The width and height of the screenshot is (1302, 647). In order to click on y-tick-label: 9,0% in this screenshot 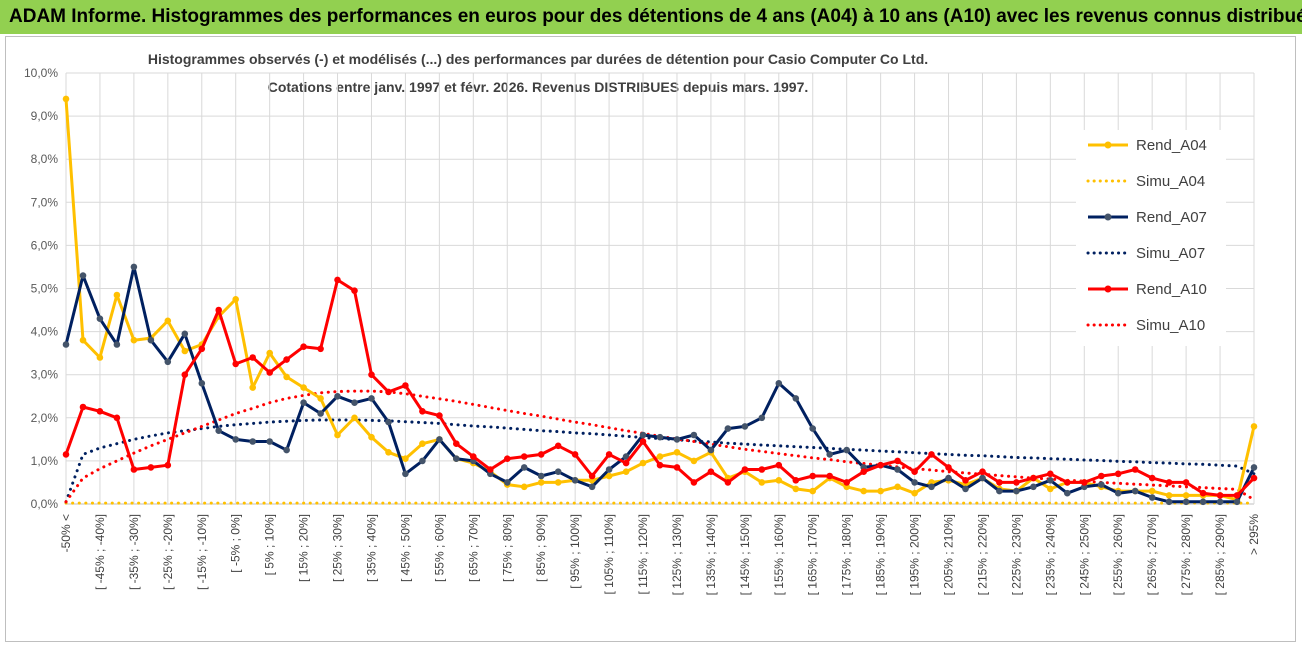, I will do `click(45, 116)`.